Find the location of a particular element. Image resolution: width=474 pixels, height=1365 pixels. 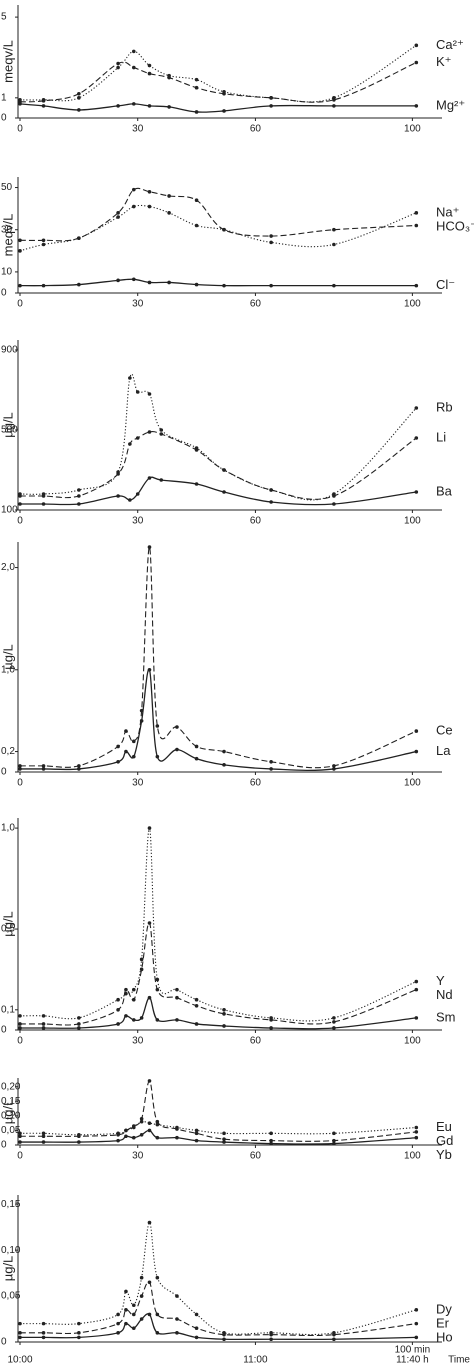

y-tick-label: 900 is located at coordinates (9, 350).